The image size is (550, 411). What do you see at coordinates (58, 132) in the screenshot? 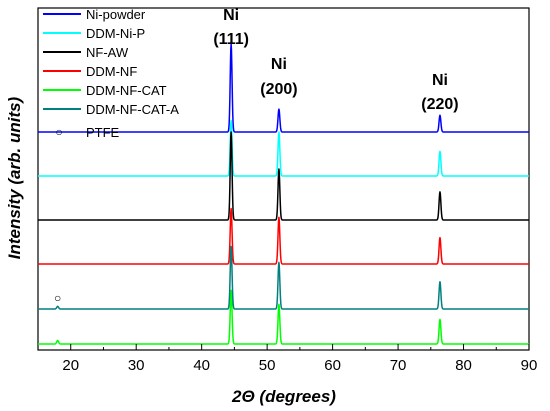
I see `legend-ptfe-symbol: ○` at bounding box center [58, 132].